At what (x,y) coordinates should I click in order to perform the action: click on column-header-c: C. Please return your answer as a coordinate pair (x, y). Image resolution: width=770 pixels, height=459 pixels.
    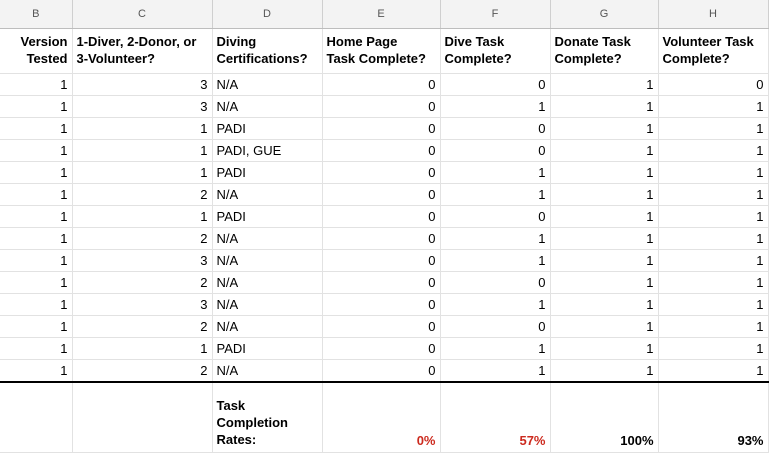
    Looking at the image, I should click on (142, 14).